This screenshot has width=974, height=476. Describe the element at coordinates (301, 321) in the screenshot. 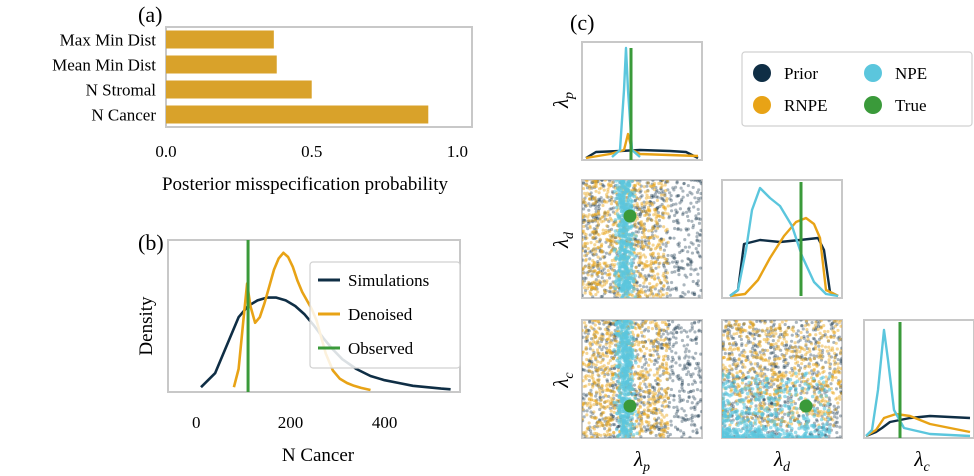

I see `series-line-denoised` at that location.